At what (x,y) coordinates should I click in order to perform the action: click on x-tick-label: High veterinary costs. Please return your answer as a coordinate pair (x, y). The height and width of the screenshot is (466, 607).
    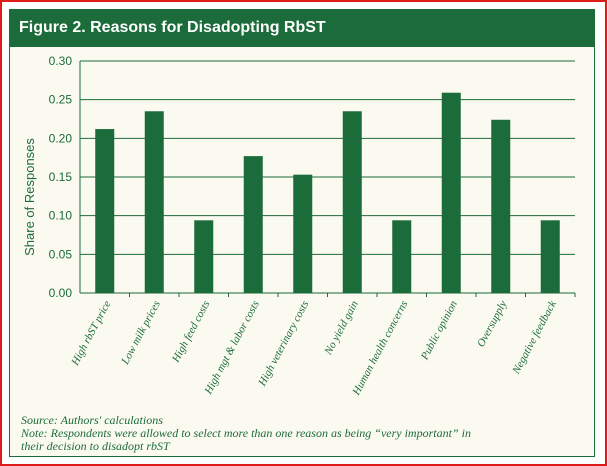
    Looking at the image, I should click on (284, 344).